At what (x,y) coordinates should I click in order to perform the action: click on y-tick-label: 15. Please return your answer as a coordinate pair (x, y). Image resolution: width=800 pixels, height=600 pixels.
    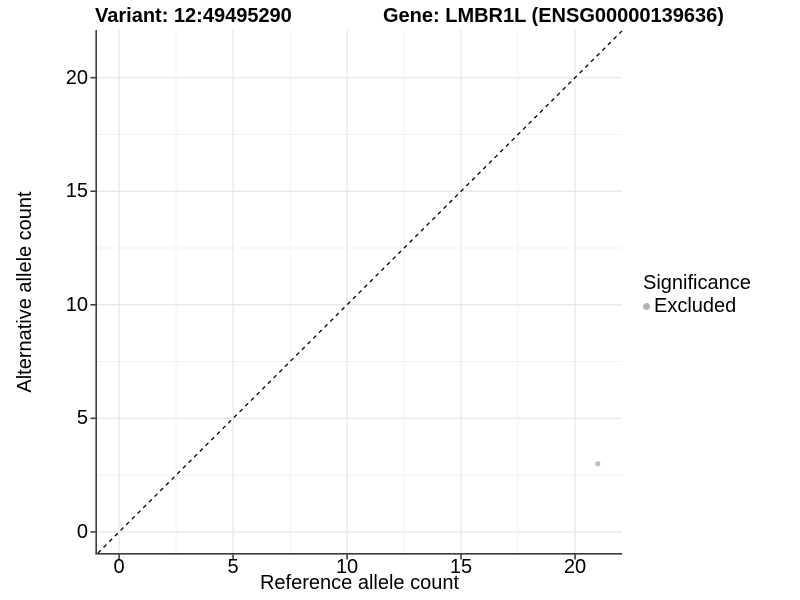
    Looking at the image, I should click on (76, 191).